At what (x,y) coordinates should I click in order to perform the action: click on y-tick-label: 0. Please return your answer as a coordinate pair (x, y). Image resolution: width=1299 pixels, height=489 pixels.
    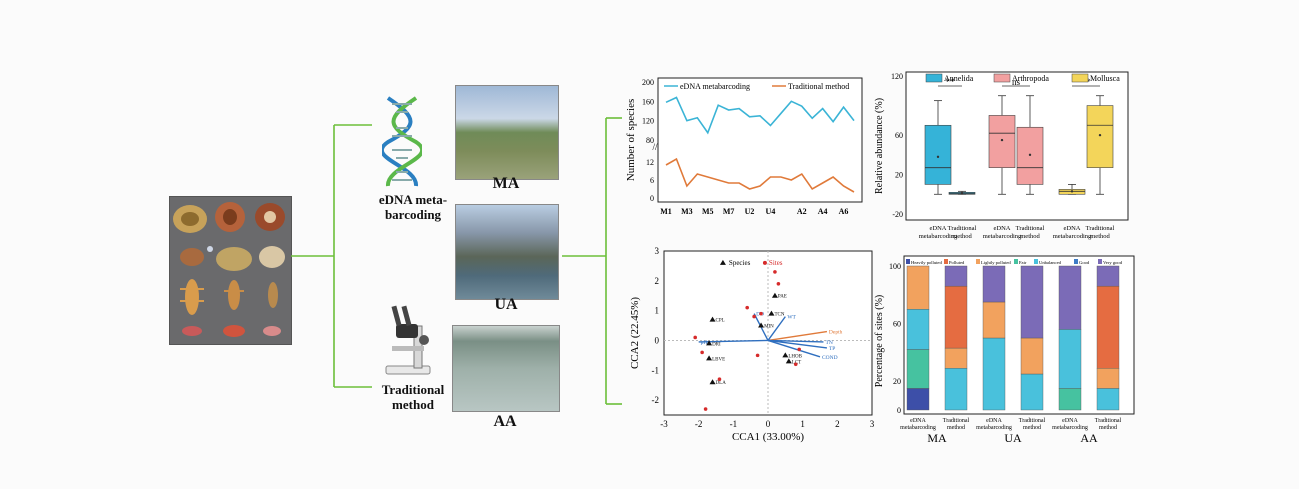
    Looking at the image, I should click on (657, 340).